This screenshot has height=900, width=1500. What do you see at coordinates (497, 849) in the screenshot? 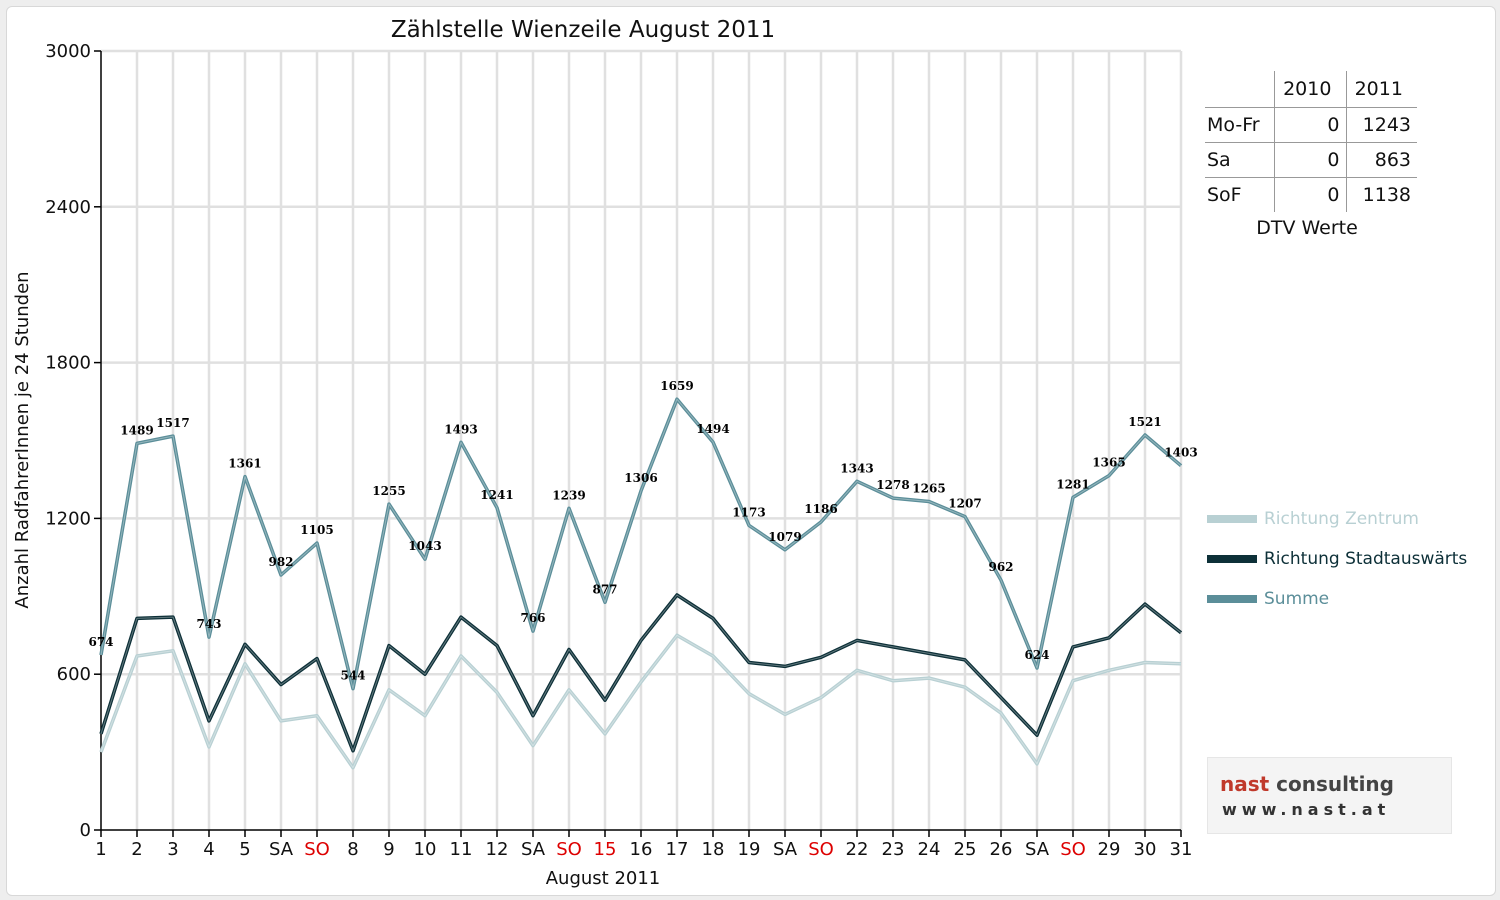
I see `x-tick-label: 12` at bounding box center [497, 849].